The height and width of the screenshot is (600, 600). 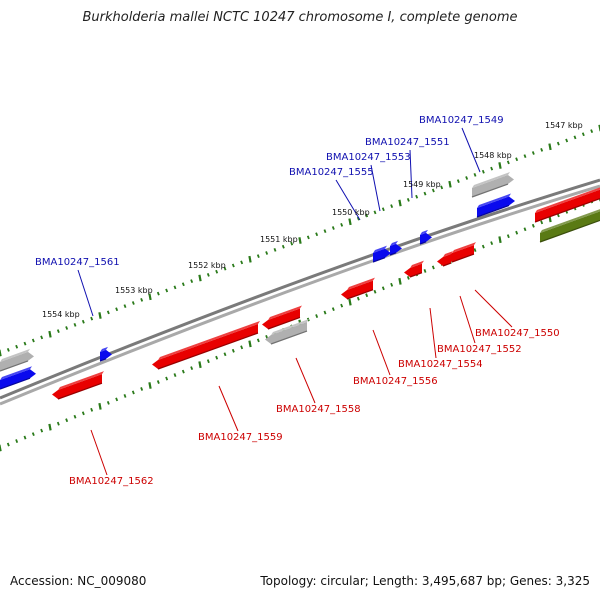 I want to click on gene-label: BMA10247_1554, so click(x=440, y=364).